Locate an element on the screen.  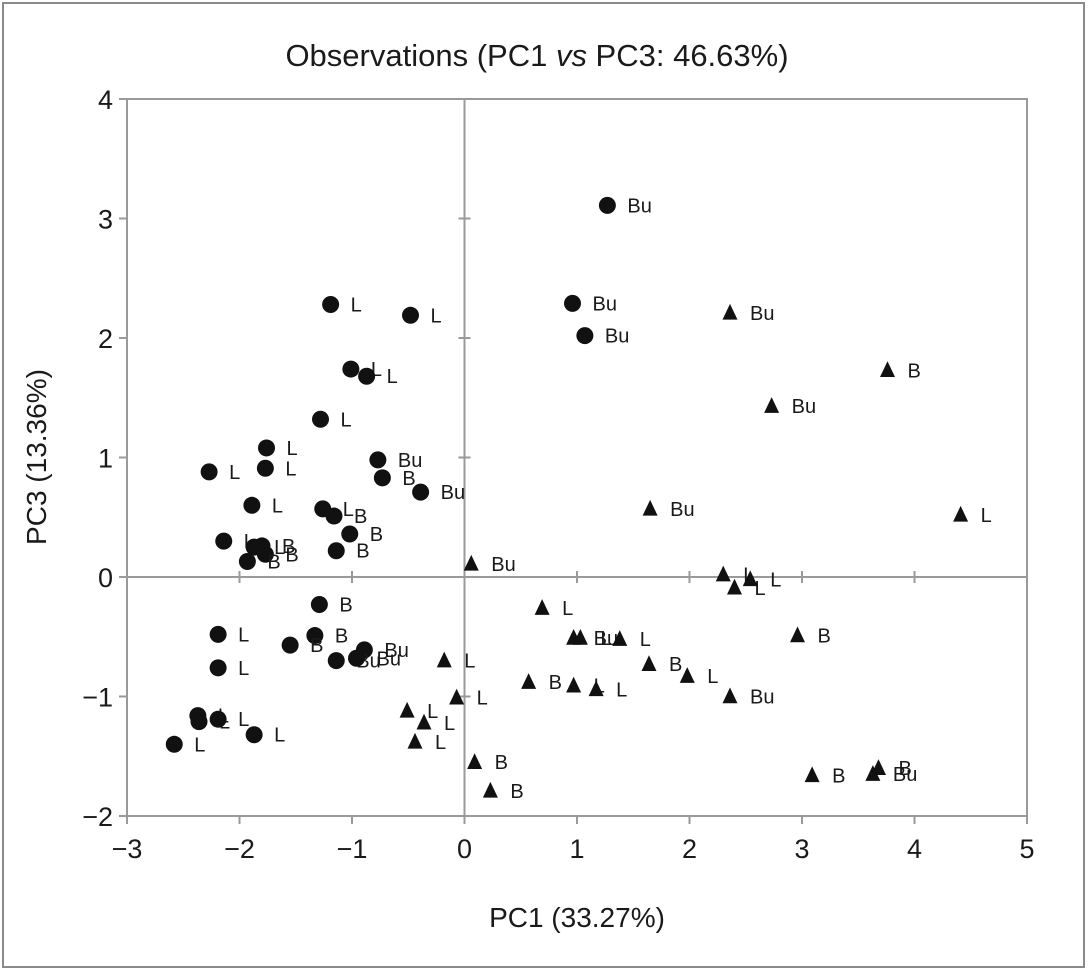
chart-title-part-3: PC3: 46.63%) is located at coordinates (688, 55).